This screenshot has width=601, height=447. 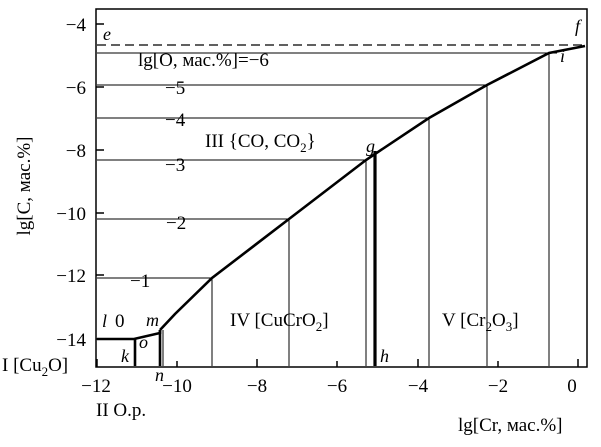 What do you see at coordinates (337, 363) in the screenshot?
I see `x-axis-ticks` at bounding box center [337, 363].